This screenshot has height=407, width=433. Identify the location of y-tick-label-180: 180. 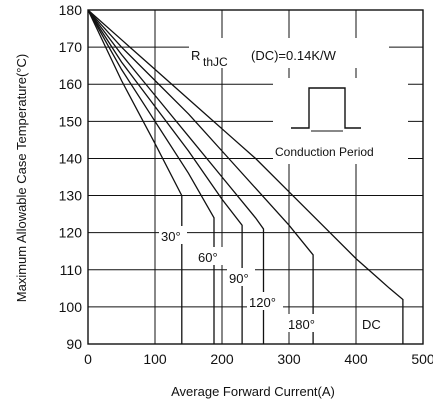
(71, 10).